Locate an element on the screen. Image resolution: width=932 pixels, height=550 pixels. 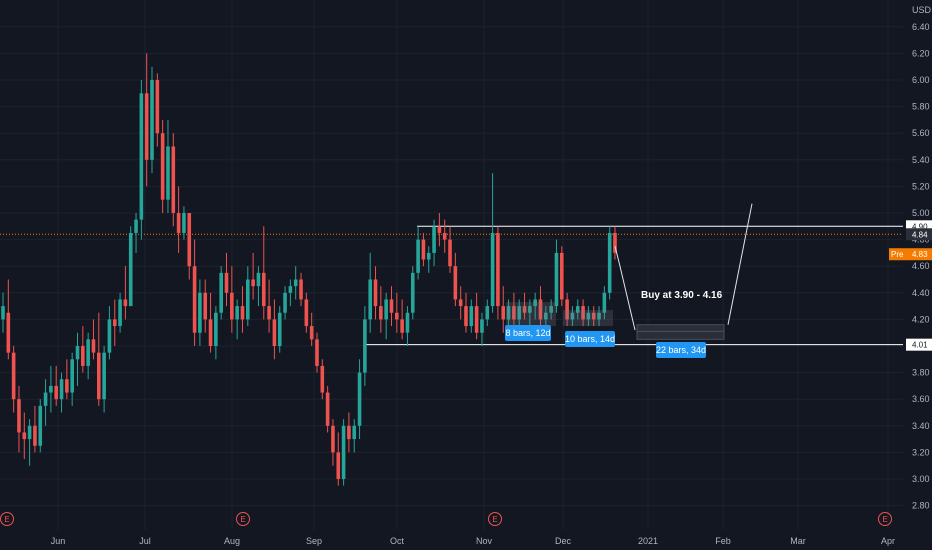
y-tick-label: 4.60 is located at coordinates (921, 266).